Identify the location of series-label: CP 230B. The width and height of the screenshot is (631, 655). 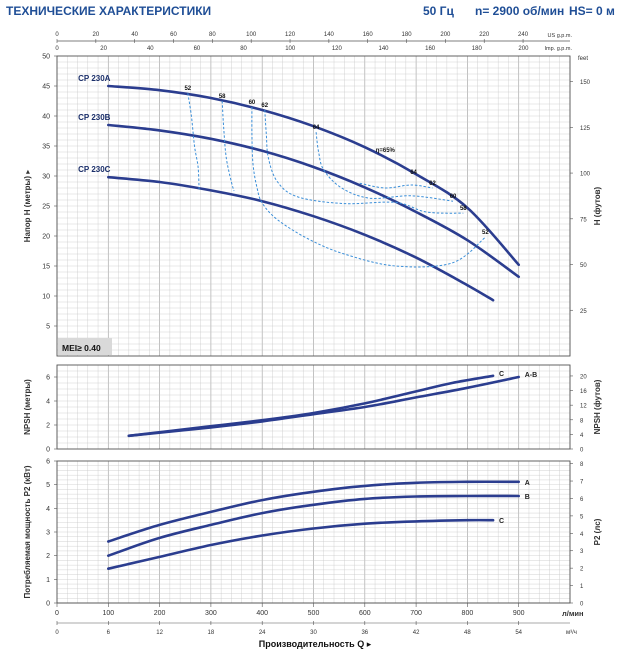
(94, 117).